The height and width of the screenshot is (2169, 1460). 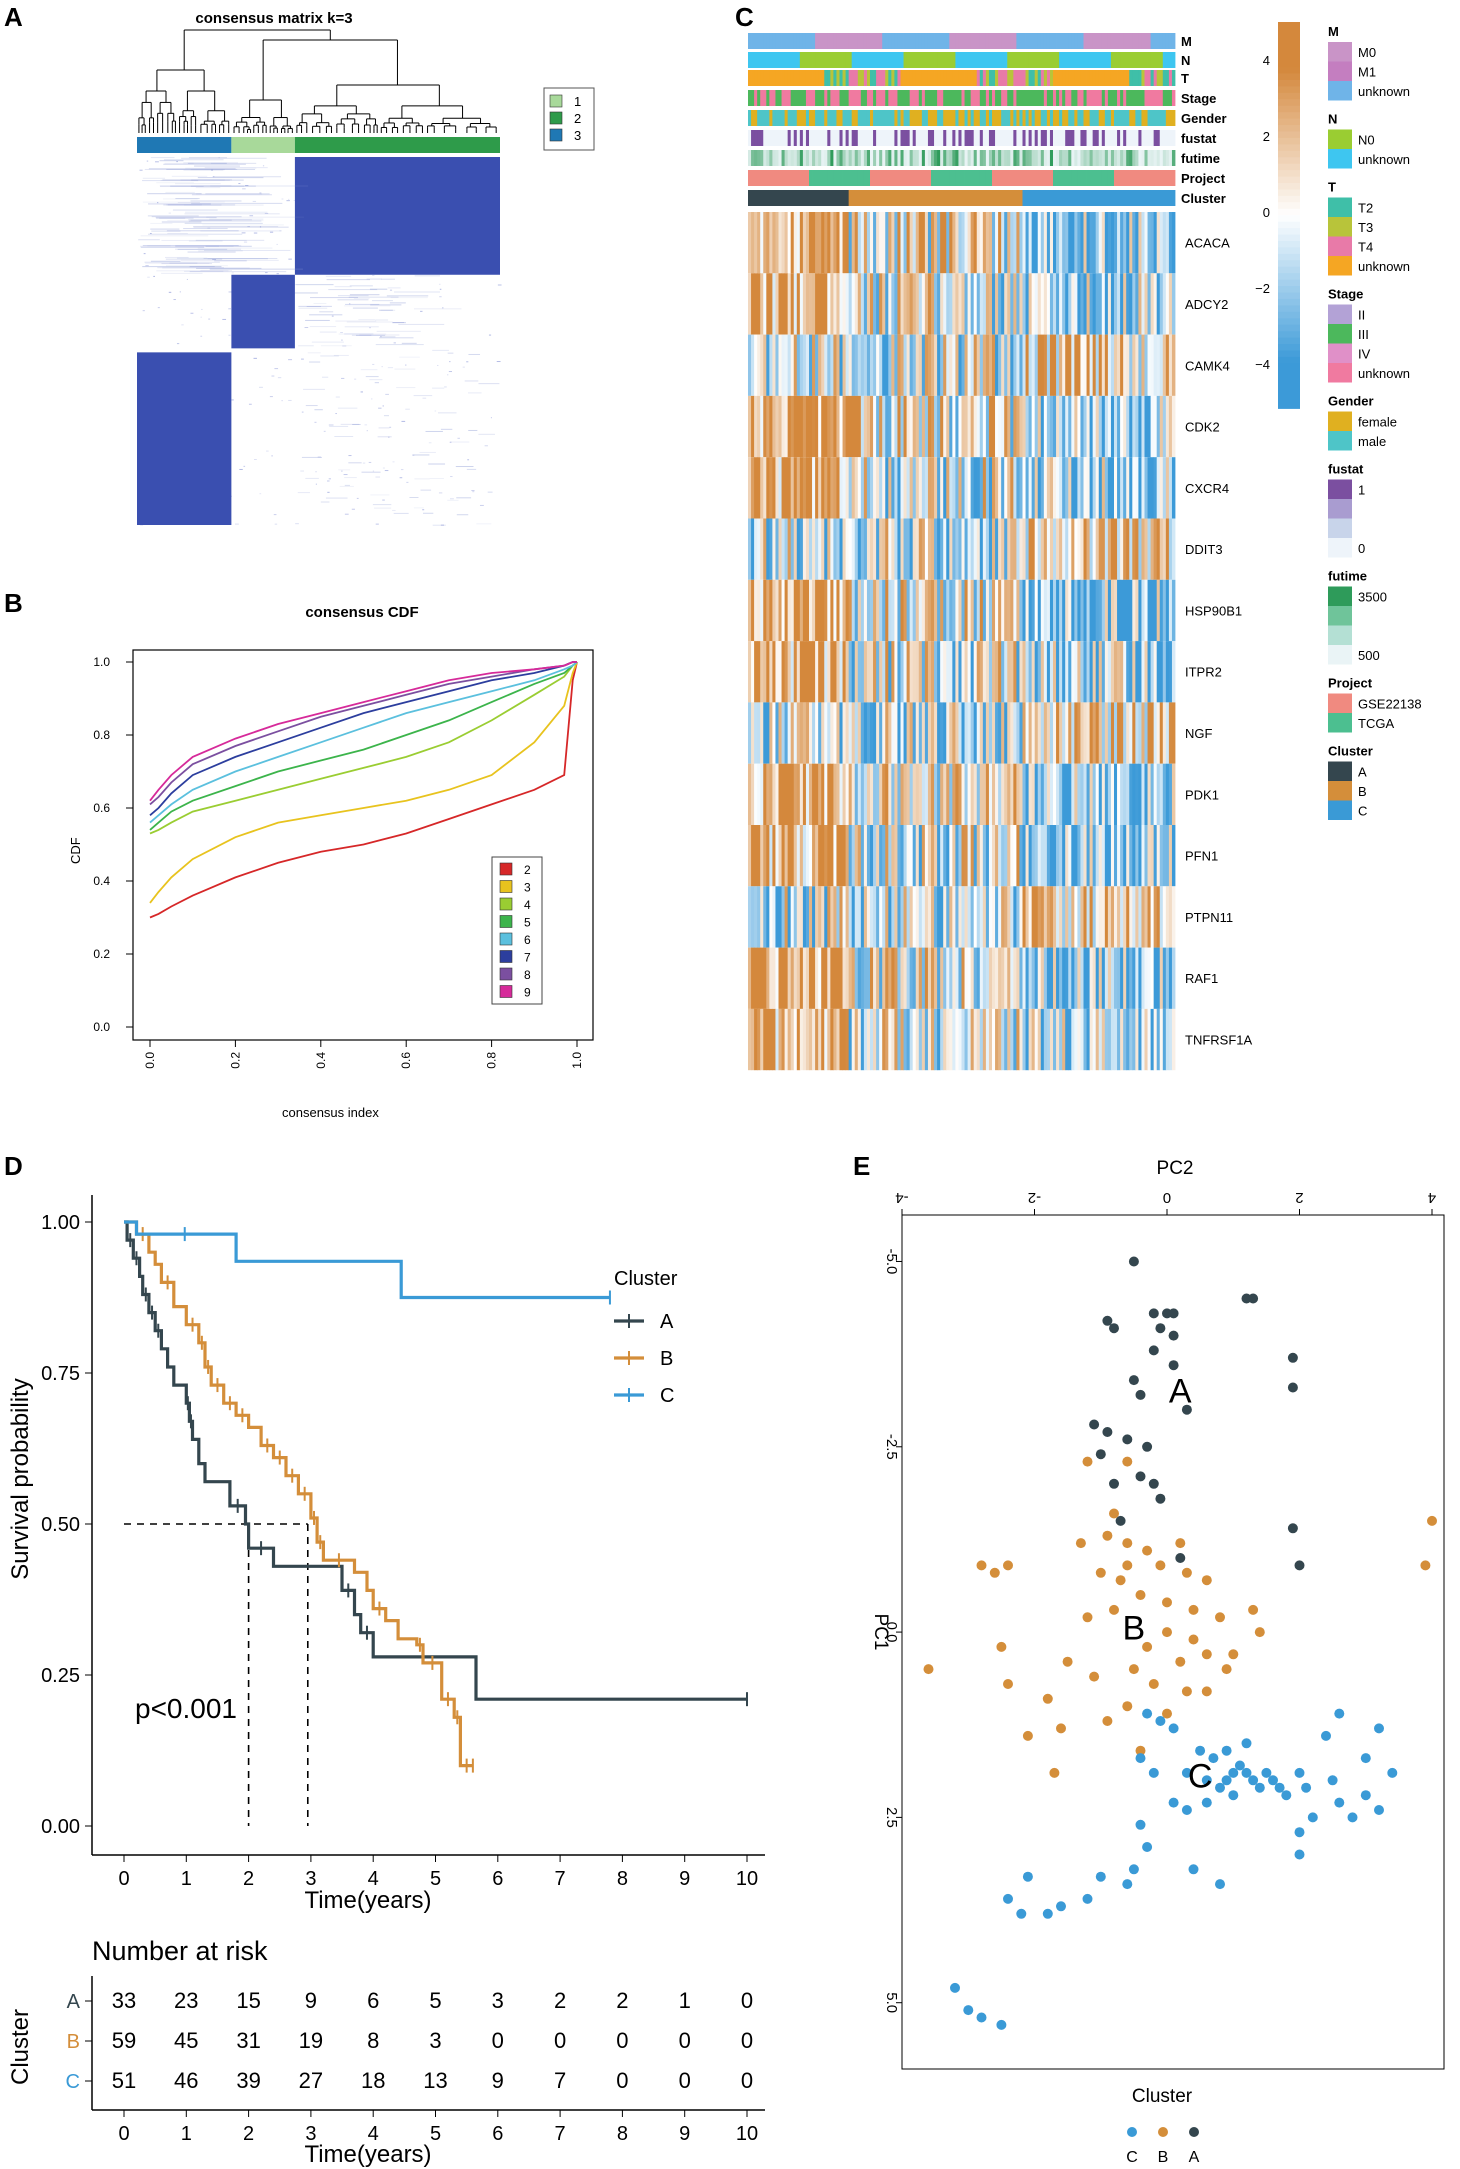 I want to click on annot-label-Cluster: Cluster, so click(x=1203, y=198).